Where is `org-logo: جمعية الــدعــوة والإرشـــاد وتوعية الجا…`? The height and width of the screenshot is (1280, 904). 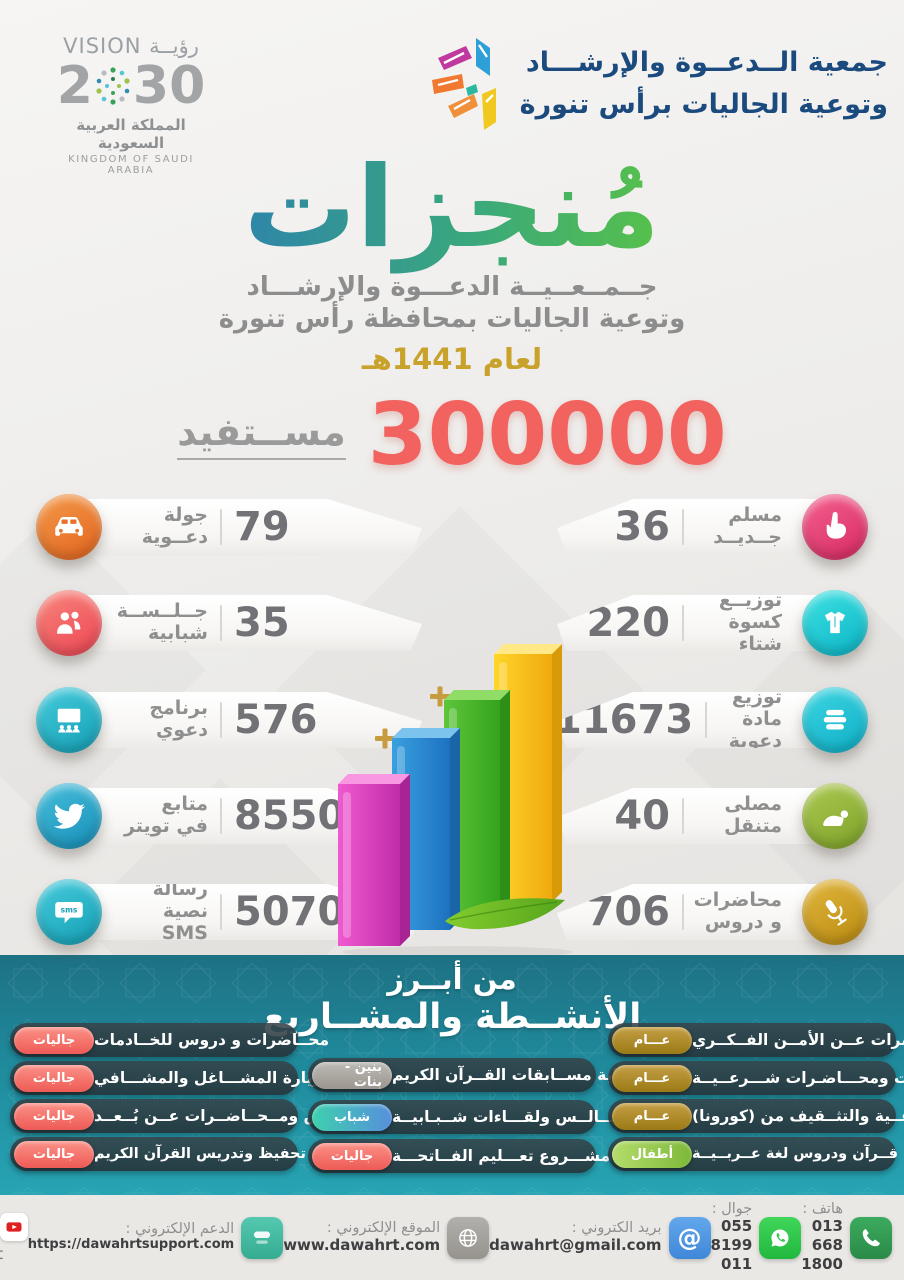 org-logo: جمعية الــدعــوة والإرشـــاد وتوعية الجا… is located at coordinates (659, 84).